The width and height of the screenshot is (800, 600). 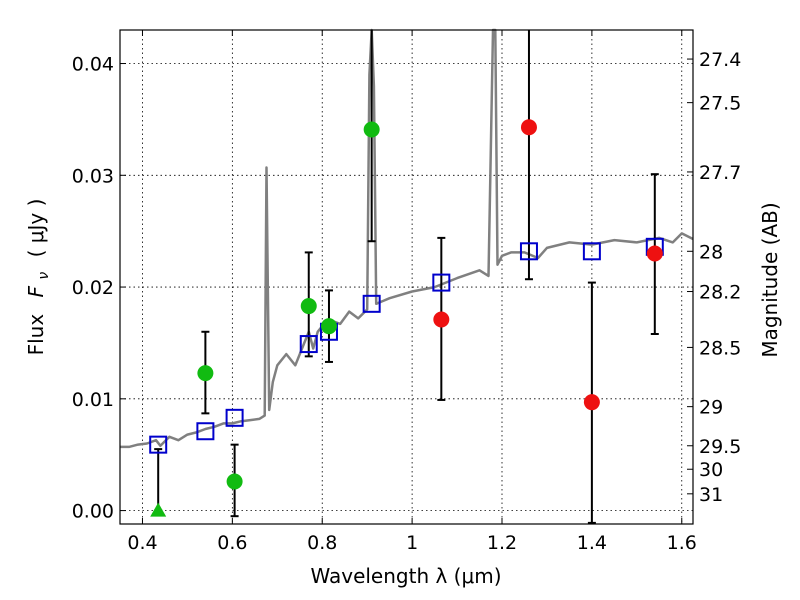 I want to click on y-axis-label-unit: ( μJy ), so click(x=36, y=228).